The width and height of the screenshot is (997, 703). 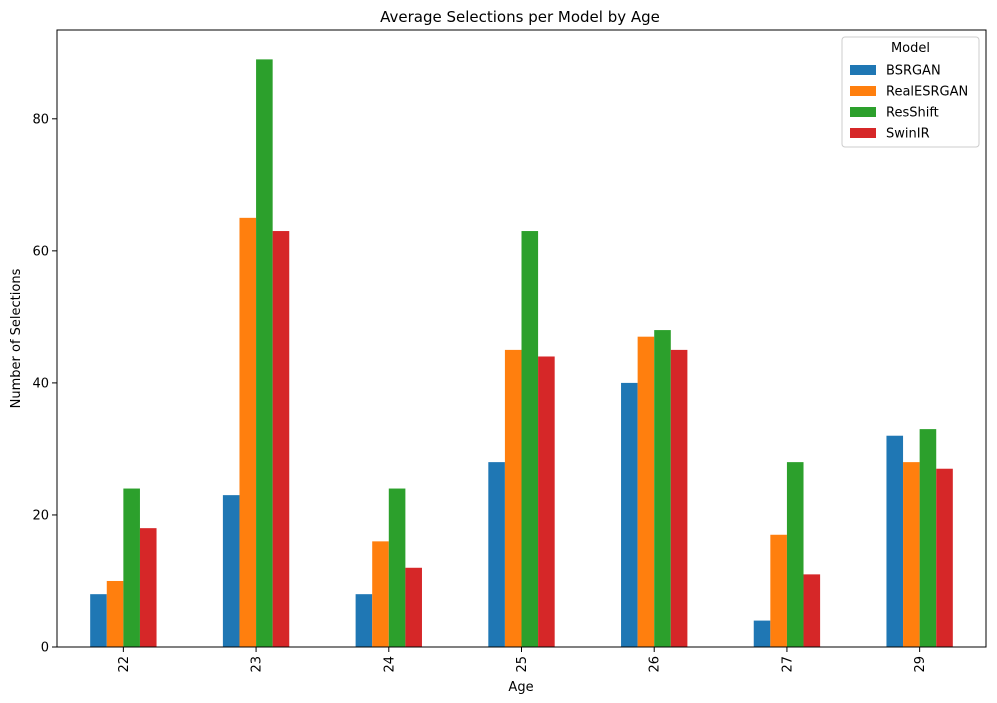 I want to click on legend: Model BSRGAN RealESRGAN ResShift SwinIR, so click(x=910, y=92).